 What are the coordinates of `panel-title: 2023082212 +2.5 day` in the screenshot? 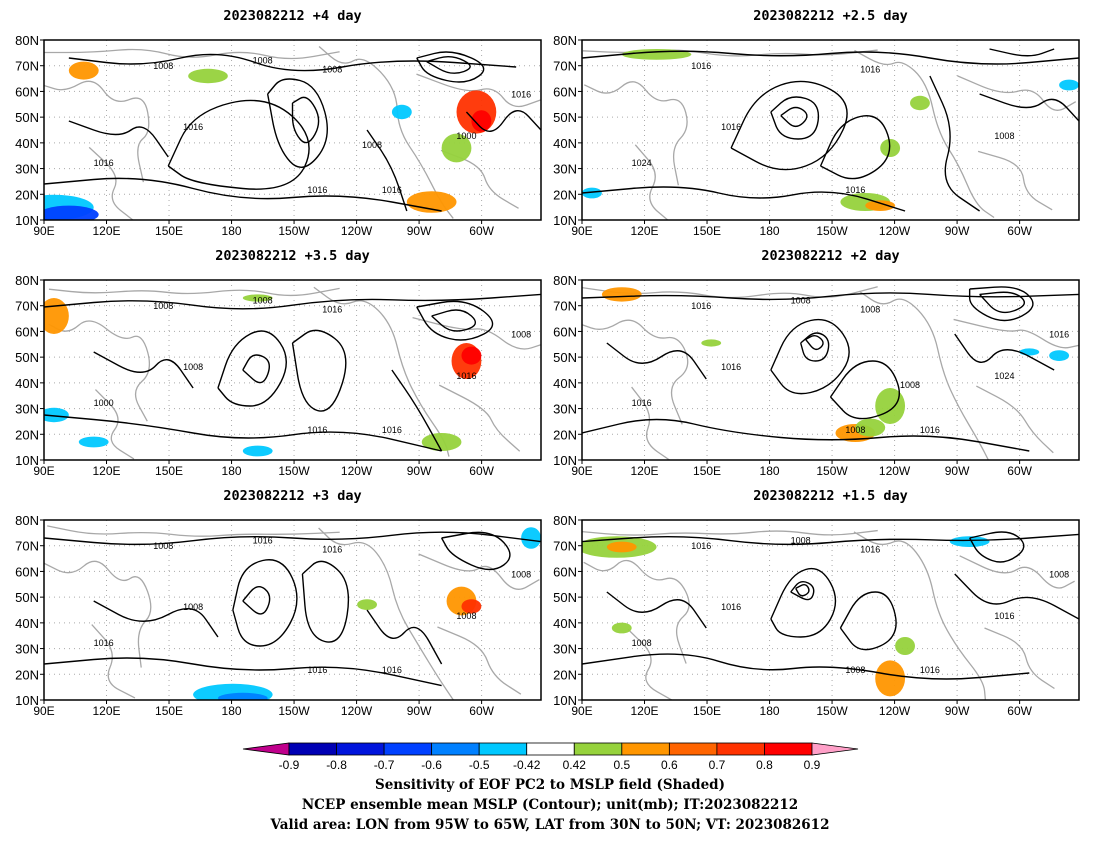 It's located at (830, 16).